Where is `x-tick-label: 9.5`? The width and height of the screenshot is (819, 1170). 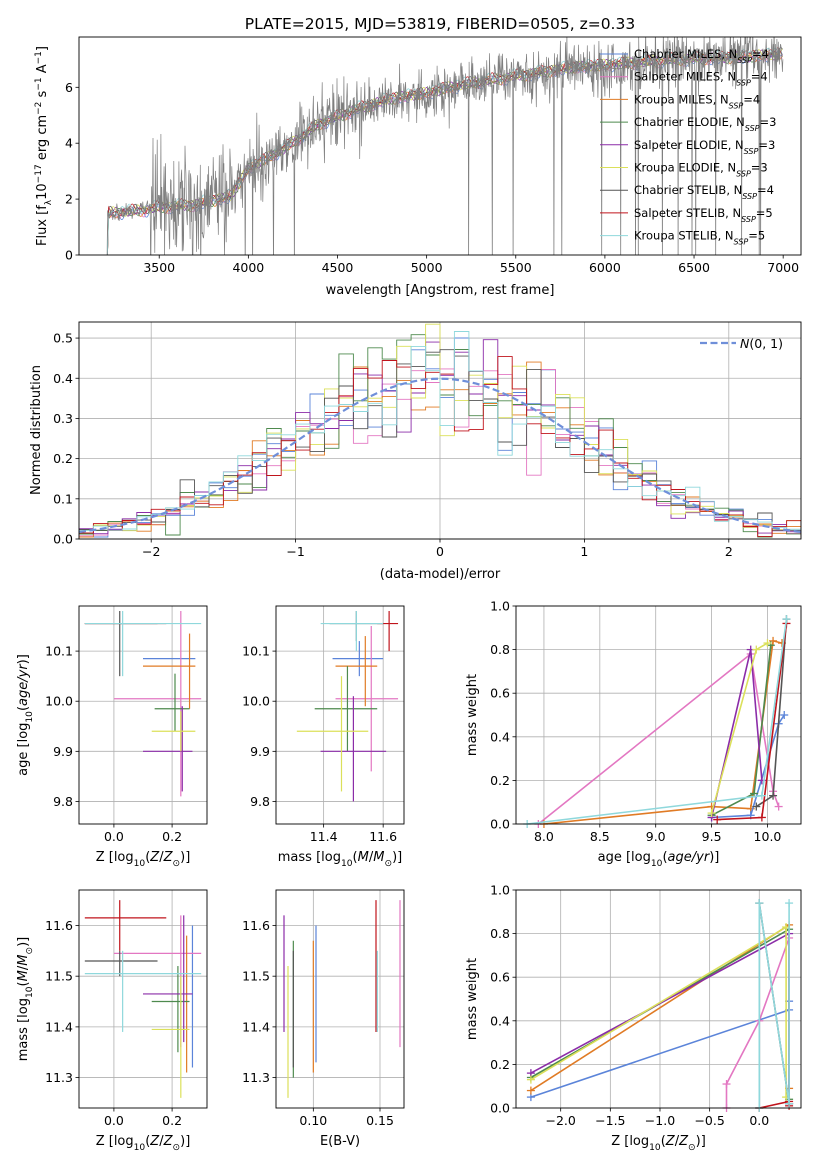 x-tick-label: 9.5 is located at coordinates (712, 836).